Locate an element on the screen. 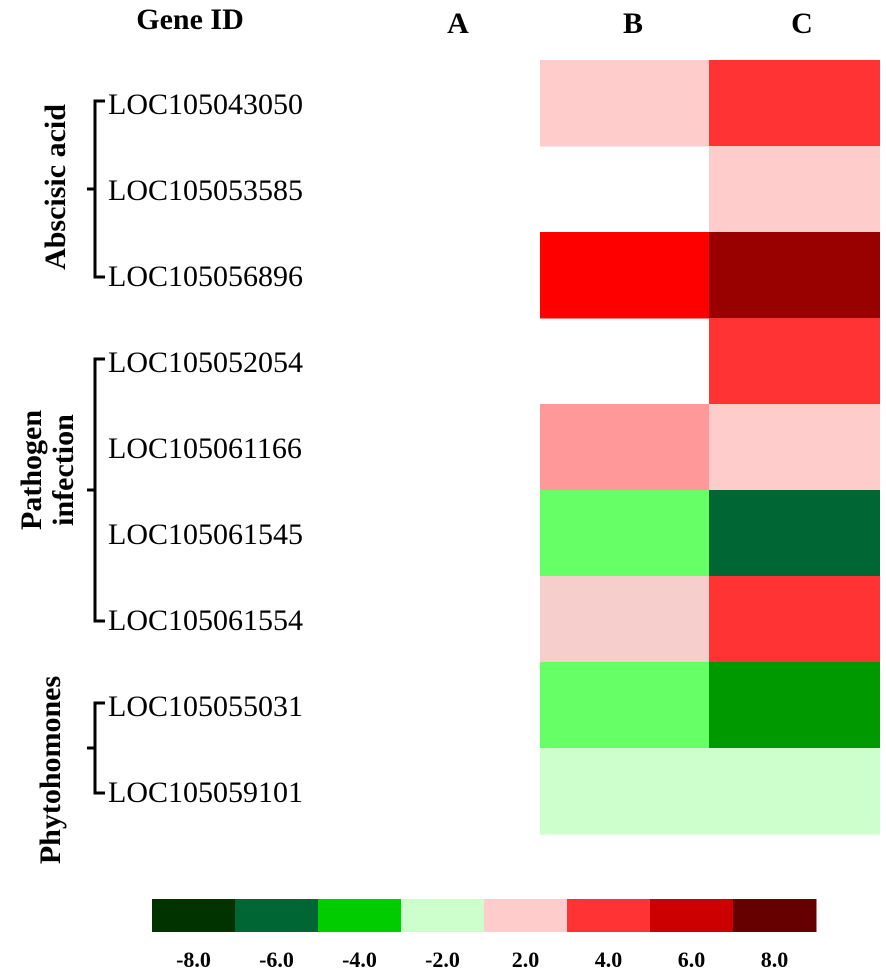 Image resolution: width=886 pixels, height=973 pixels. column-header-b: B is located at coordinates (633, 23).